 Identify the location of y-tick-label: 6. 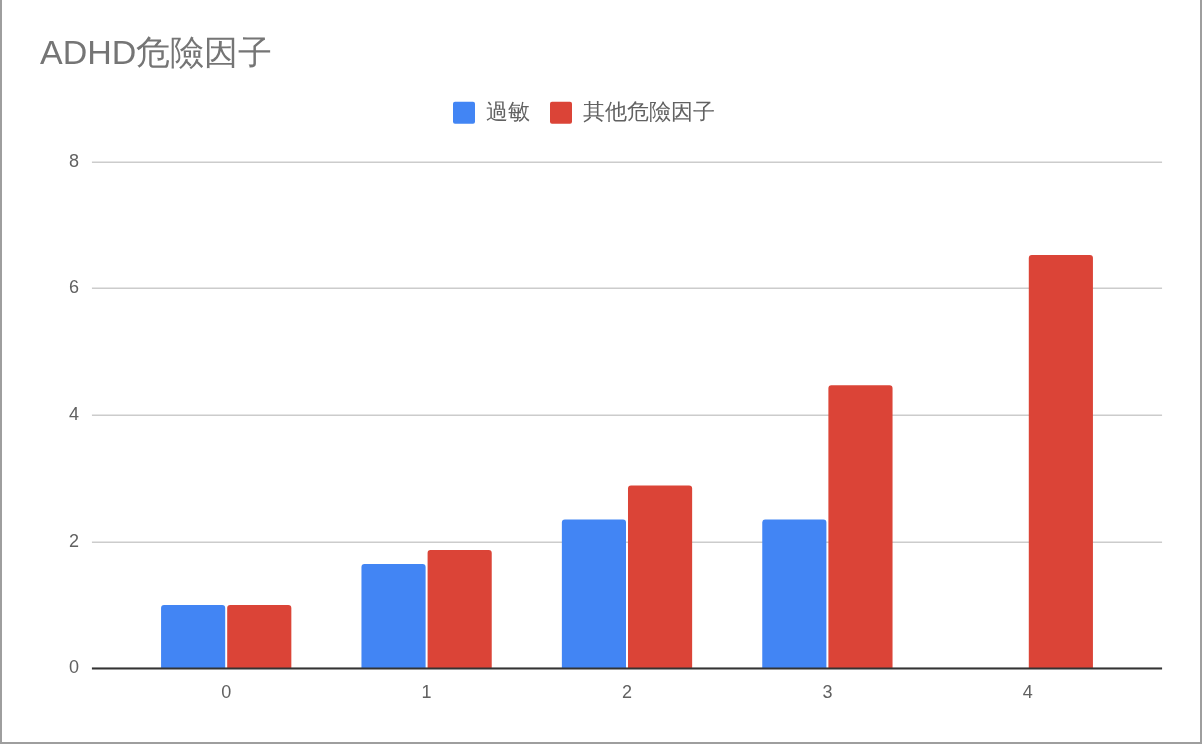
(73, 287).